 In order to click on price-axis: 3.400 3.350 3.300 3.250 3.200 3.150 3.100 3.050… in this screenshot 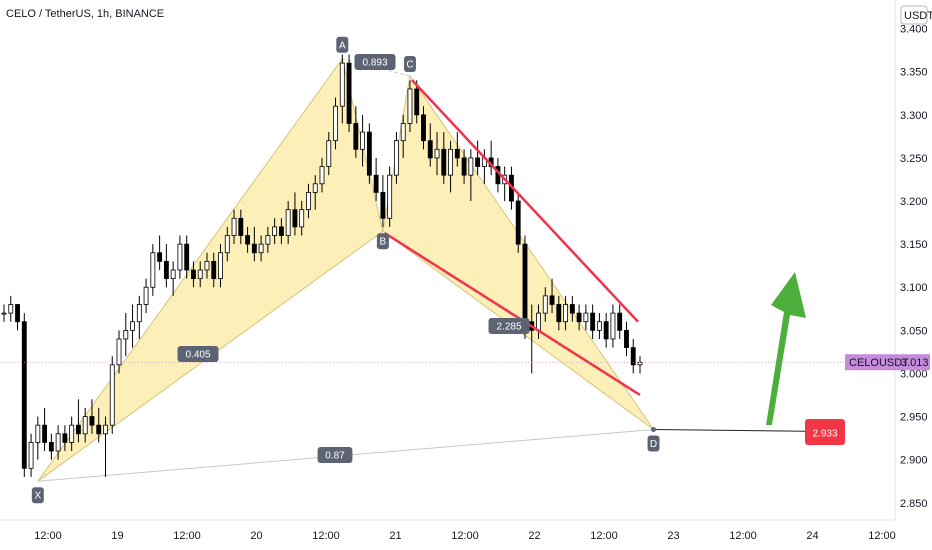, I will do `click(913, 260)`.